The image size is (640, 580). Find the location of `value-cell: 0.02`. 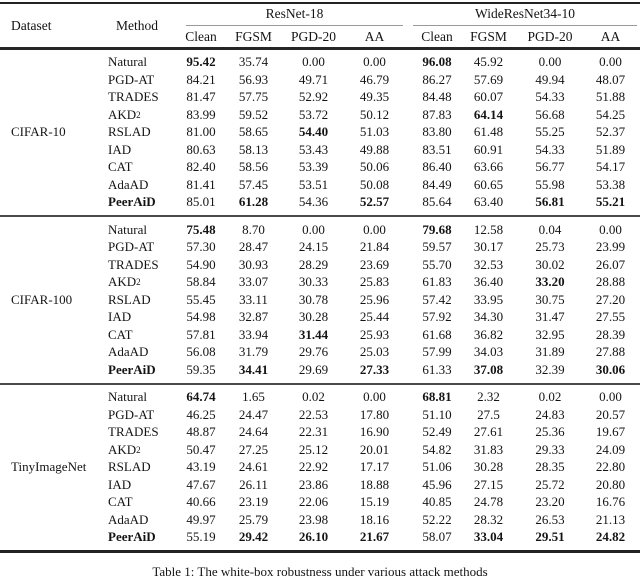

value-cell: 0.02 is located at coordinates (550, 397).